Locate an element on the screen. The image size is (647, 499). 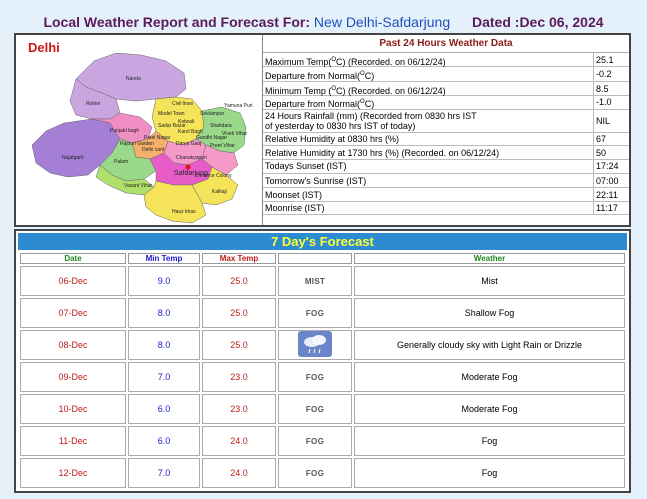
forecast-icon-cell is located at coordinates (315, 345).